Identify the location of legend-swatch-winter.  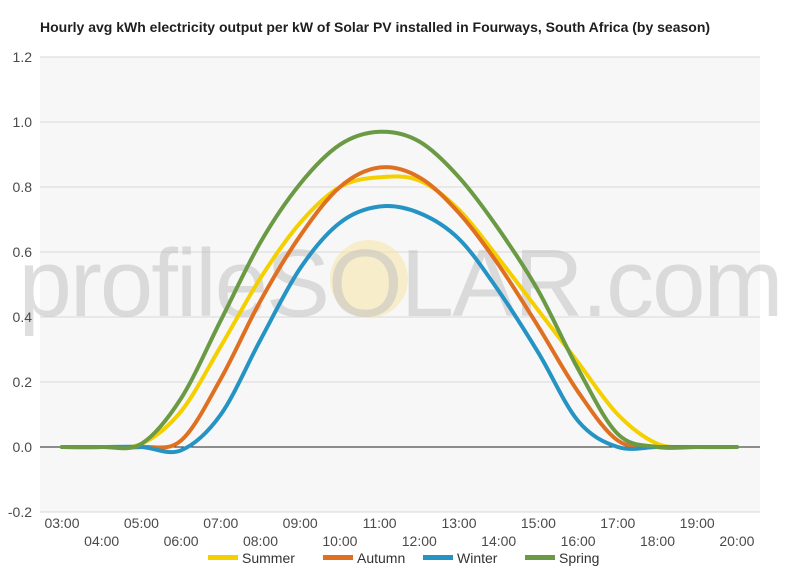
(438, 557).